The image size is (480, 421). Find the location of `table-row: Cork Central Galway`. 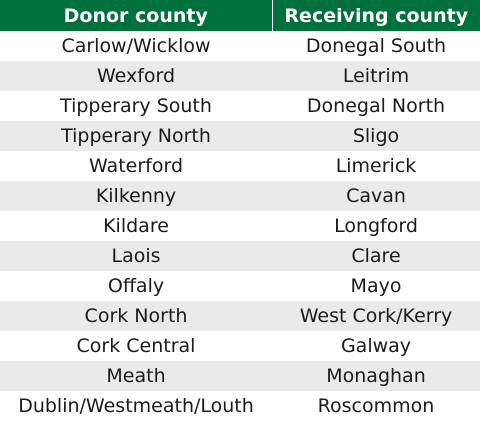

table-row: Cork Central Galway is located at coordinates (240, 346).